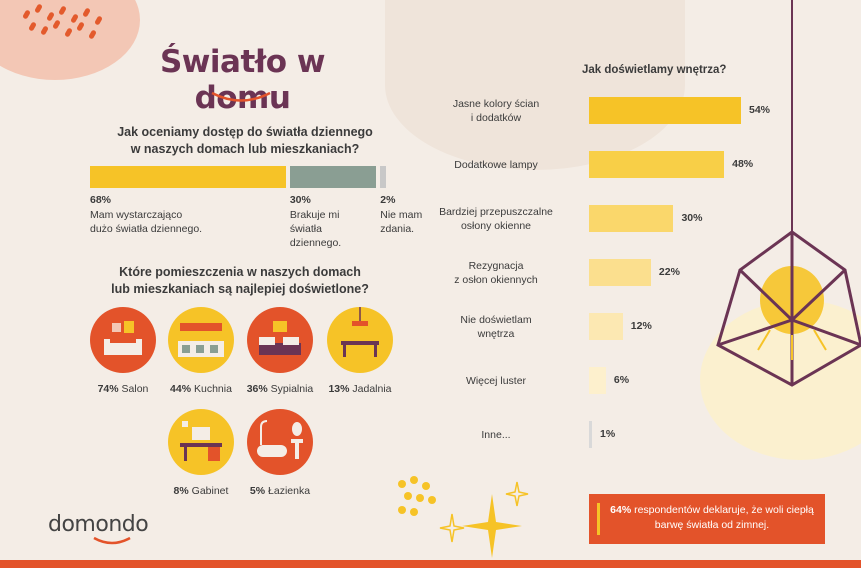 This screenshot has width=861, height=568. I want to click on lamp-icon, so click(788, 193).